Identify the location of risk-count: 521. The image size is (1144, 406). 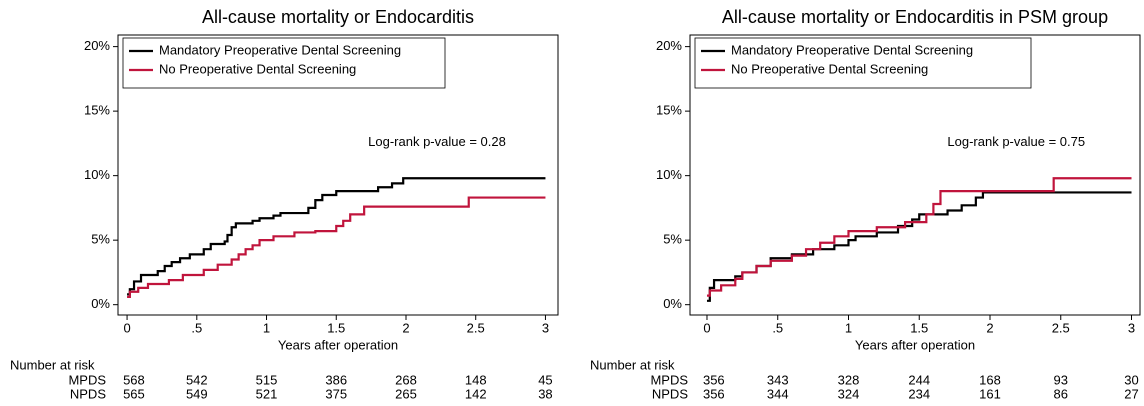
(267, 393).